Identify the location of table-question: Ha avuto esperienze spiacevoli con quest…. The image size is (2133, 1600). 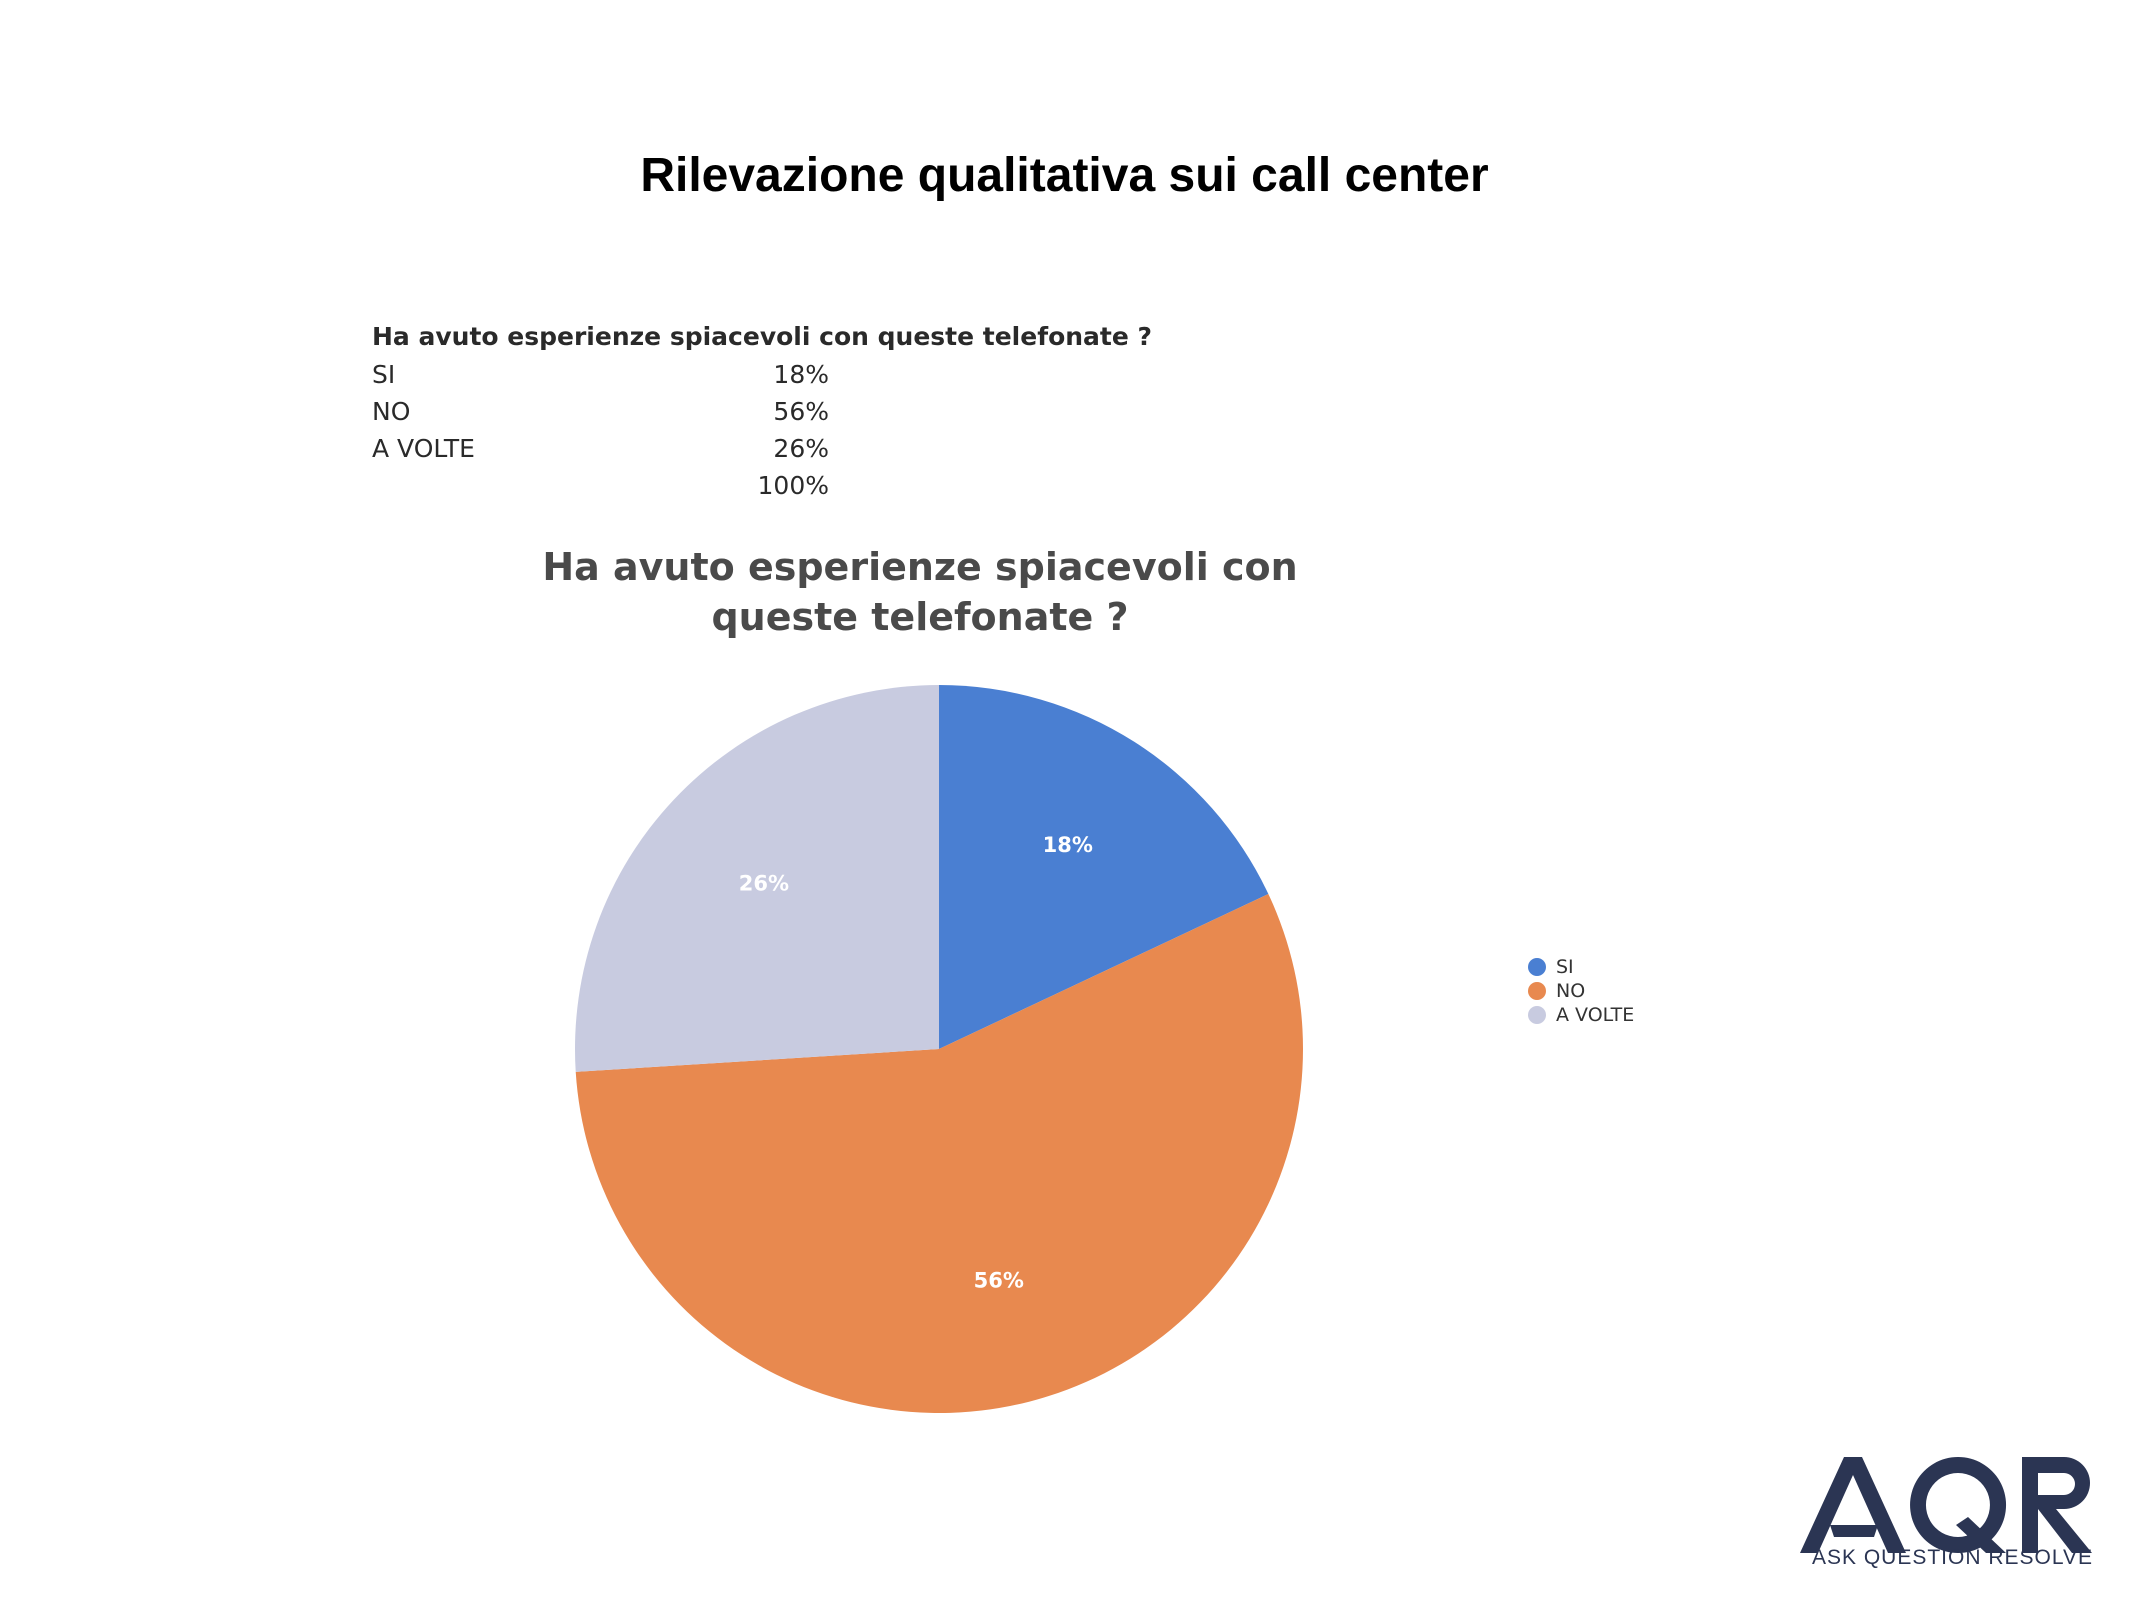
(762, 336).